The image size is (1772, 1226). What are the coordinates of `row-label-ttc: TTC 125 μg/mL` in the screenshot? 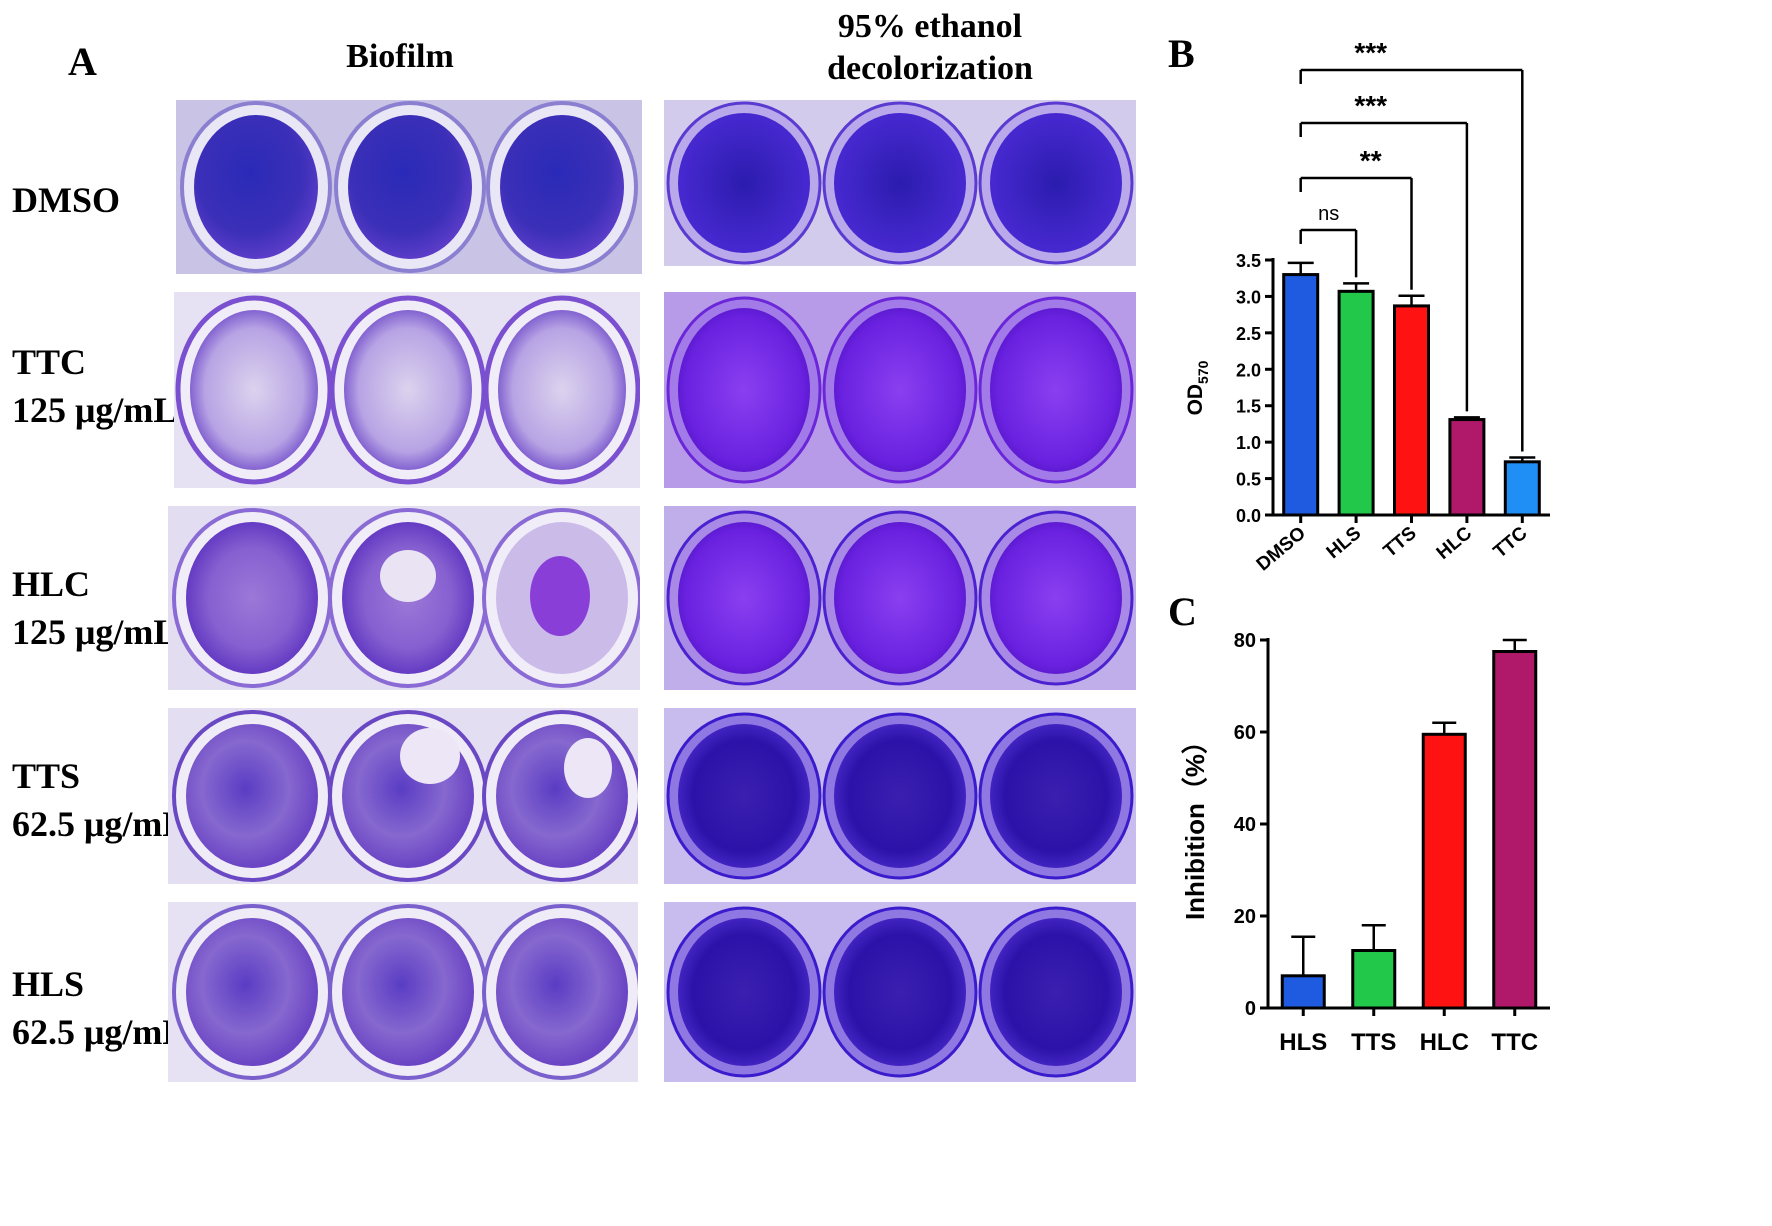 It's located at (94, 386).